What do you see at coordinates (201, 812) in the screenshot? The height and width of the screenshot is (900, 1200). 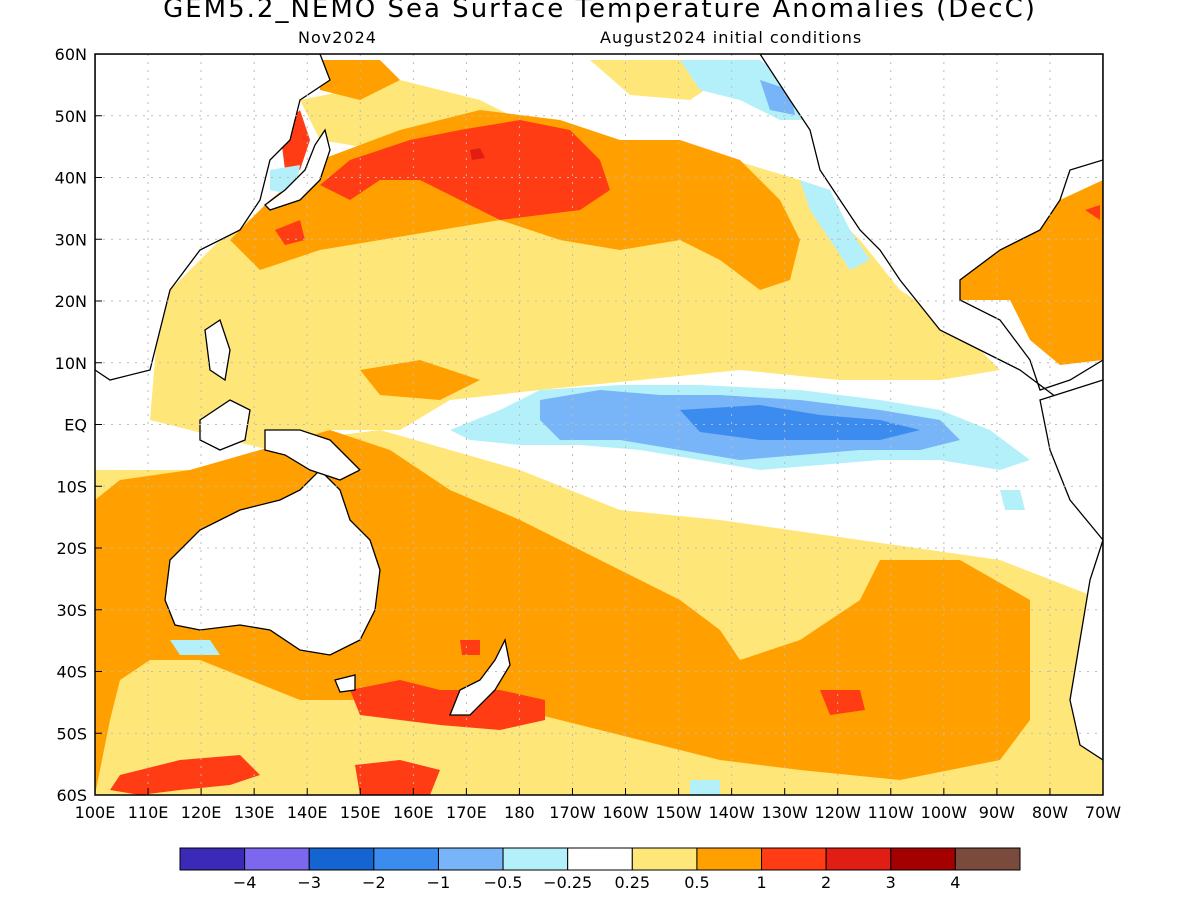 I see `lon-tick-label: 120E` at bounding box center [201, 812].